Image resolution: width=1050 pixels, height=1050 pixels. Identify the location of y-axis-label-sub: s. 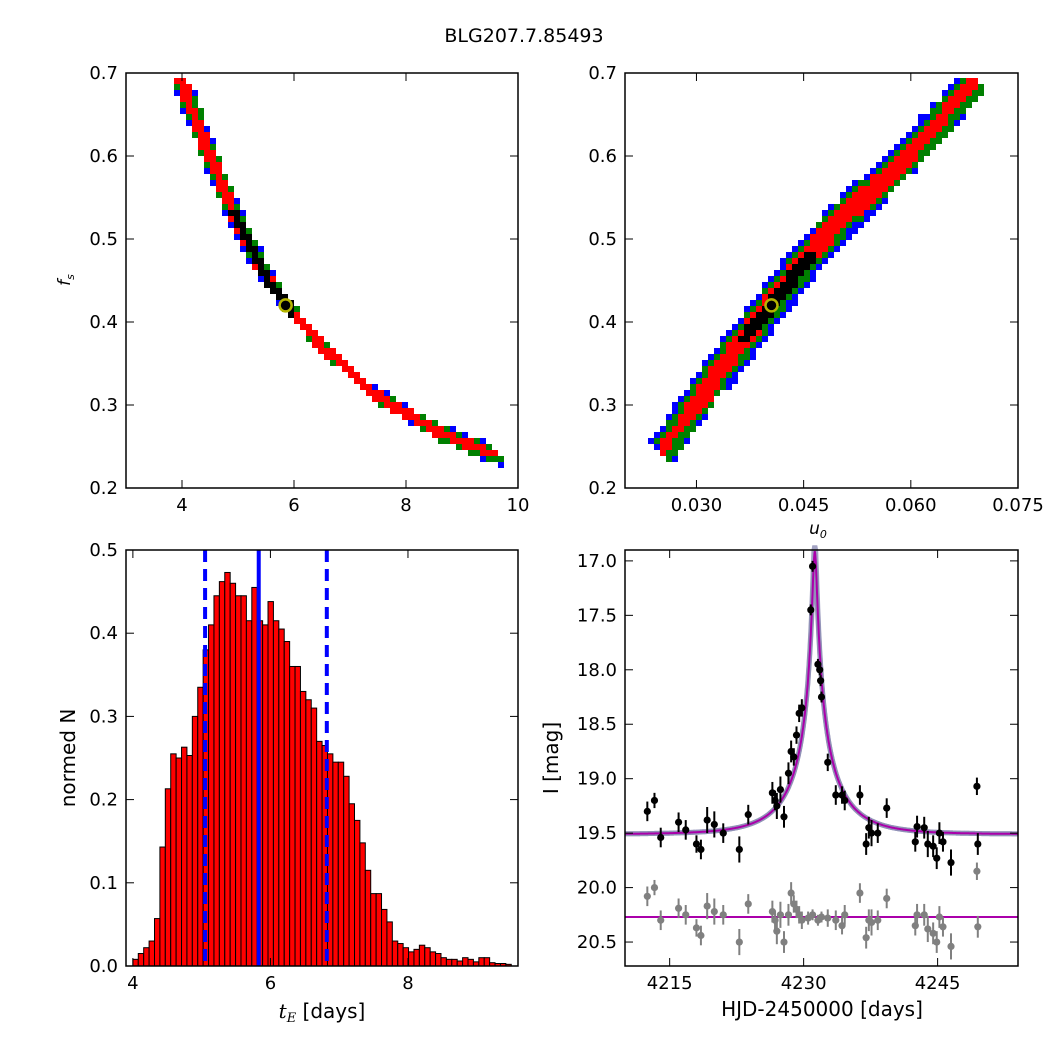
(70, 277).